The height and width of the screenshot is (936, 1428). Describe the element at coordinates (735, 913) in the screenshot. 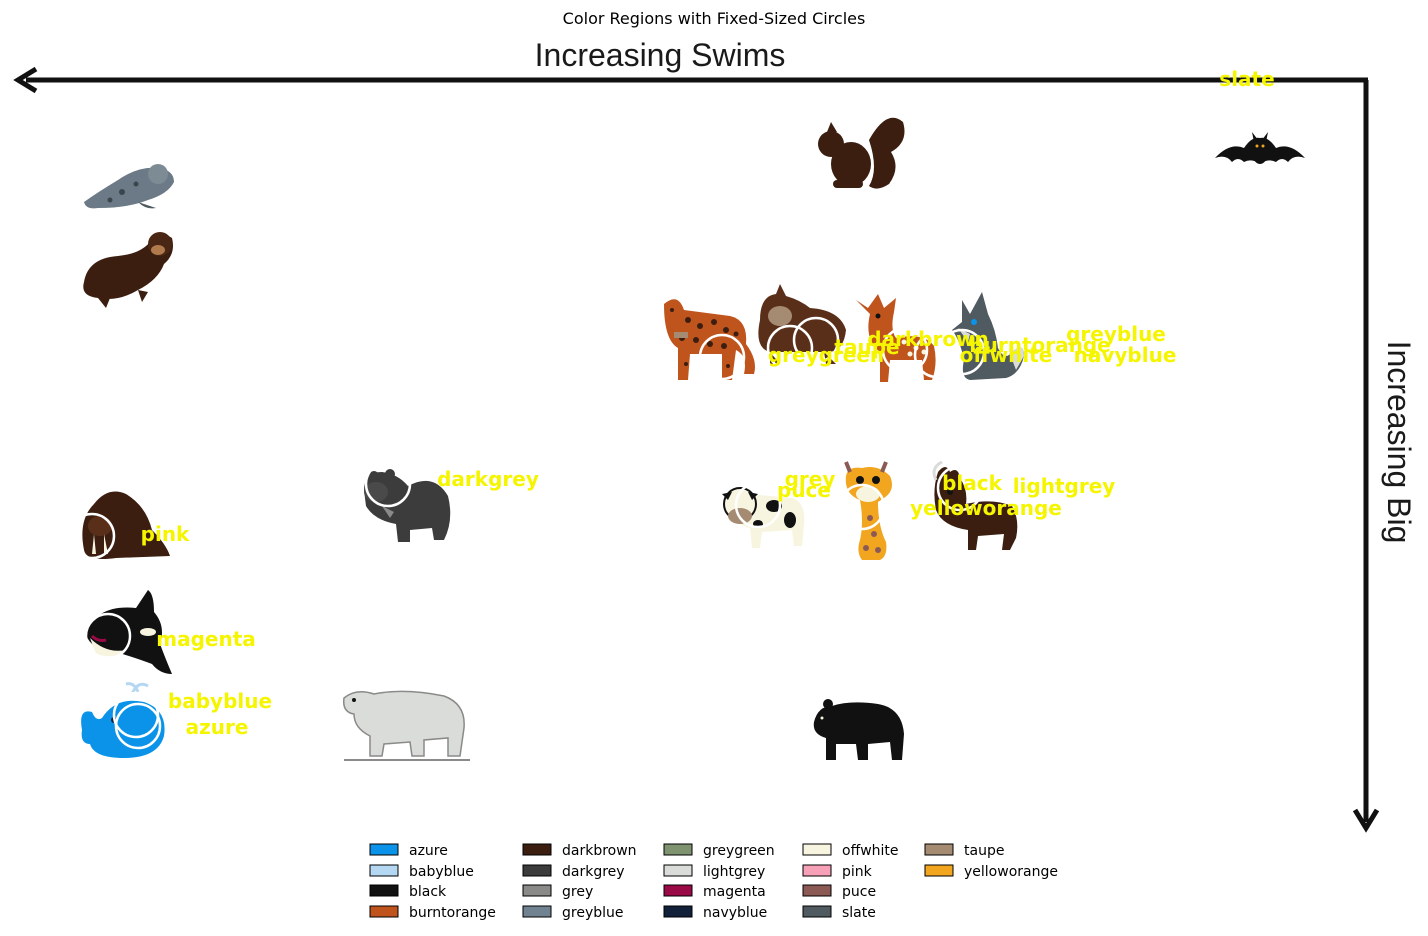

I see `legend-label-navyblue: navyblue` at that location.